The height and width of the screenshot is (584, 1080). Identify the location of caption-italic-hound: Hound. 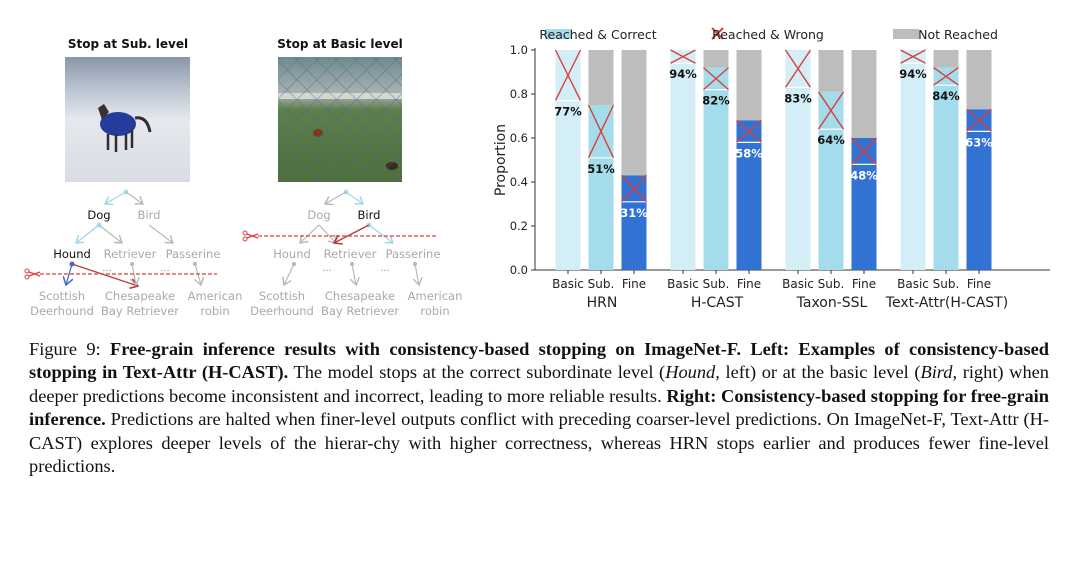
(690, 372).